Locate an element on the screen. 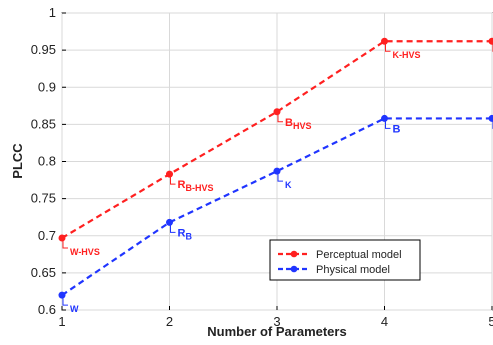 This screenshot has height=345, width=493. y-tick-label: 0.85 is located at coordinates (43, 123).